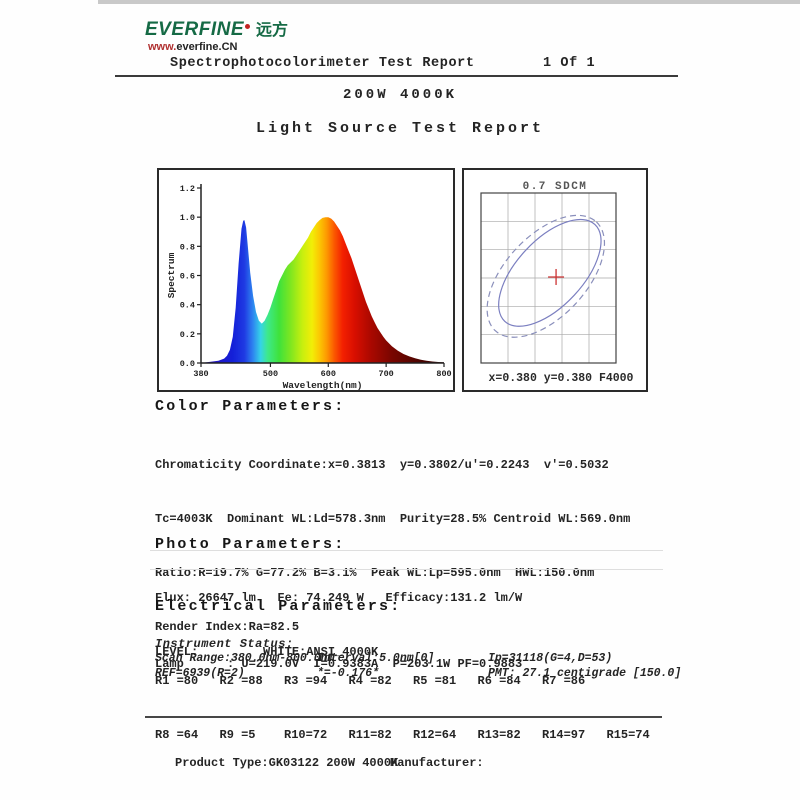 Image resolution: width=800 pixels, height=800 pixels. I want to click on brand-logo: EVERFINE 远方, so click(216, 28).